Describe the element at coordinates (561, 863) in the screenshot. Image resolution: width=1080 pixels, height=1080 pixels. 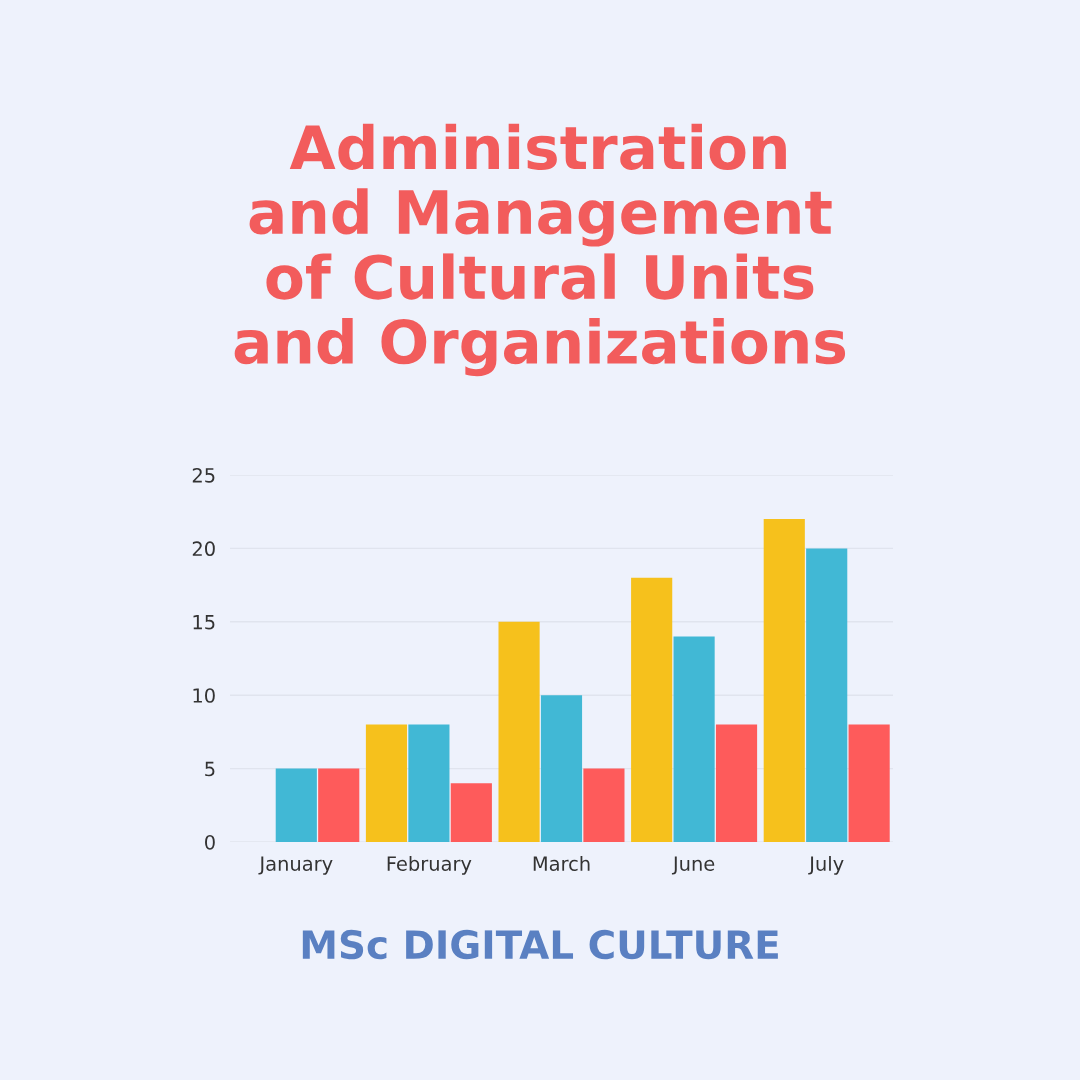
I see `x-tick-label: March` at that location.